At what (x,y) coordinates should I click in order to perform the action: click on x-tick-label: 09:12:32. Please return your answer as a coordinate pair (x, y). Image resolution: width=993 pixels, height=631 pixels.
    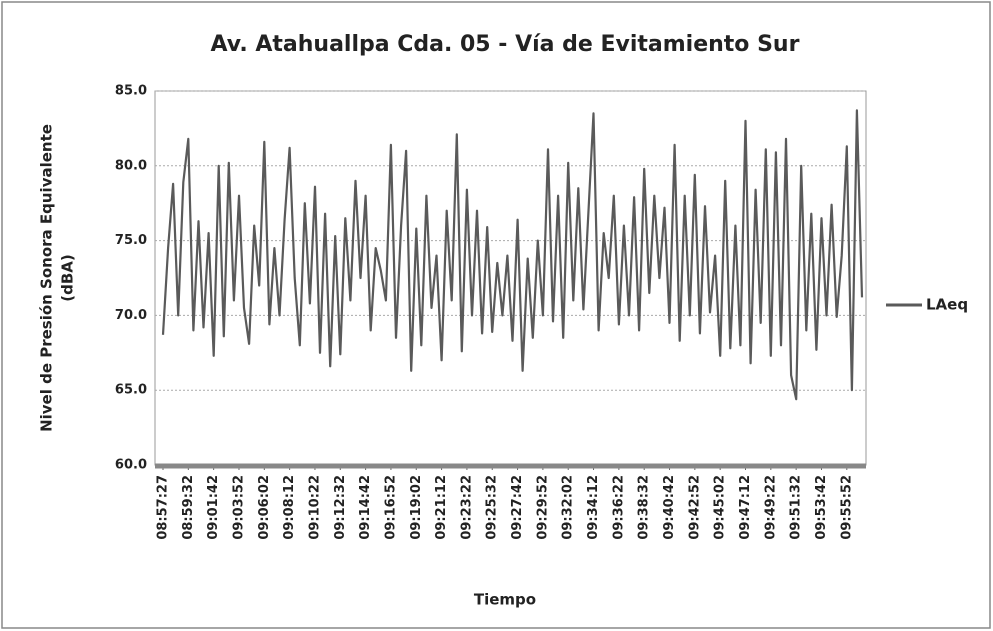
    Looking at the image, I should click on (340, 507).